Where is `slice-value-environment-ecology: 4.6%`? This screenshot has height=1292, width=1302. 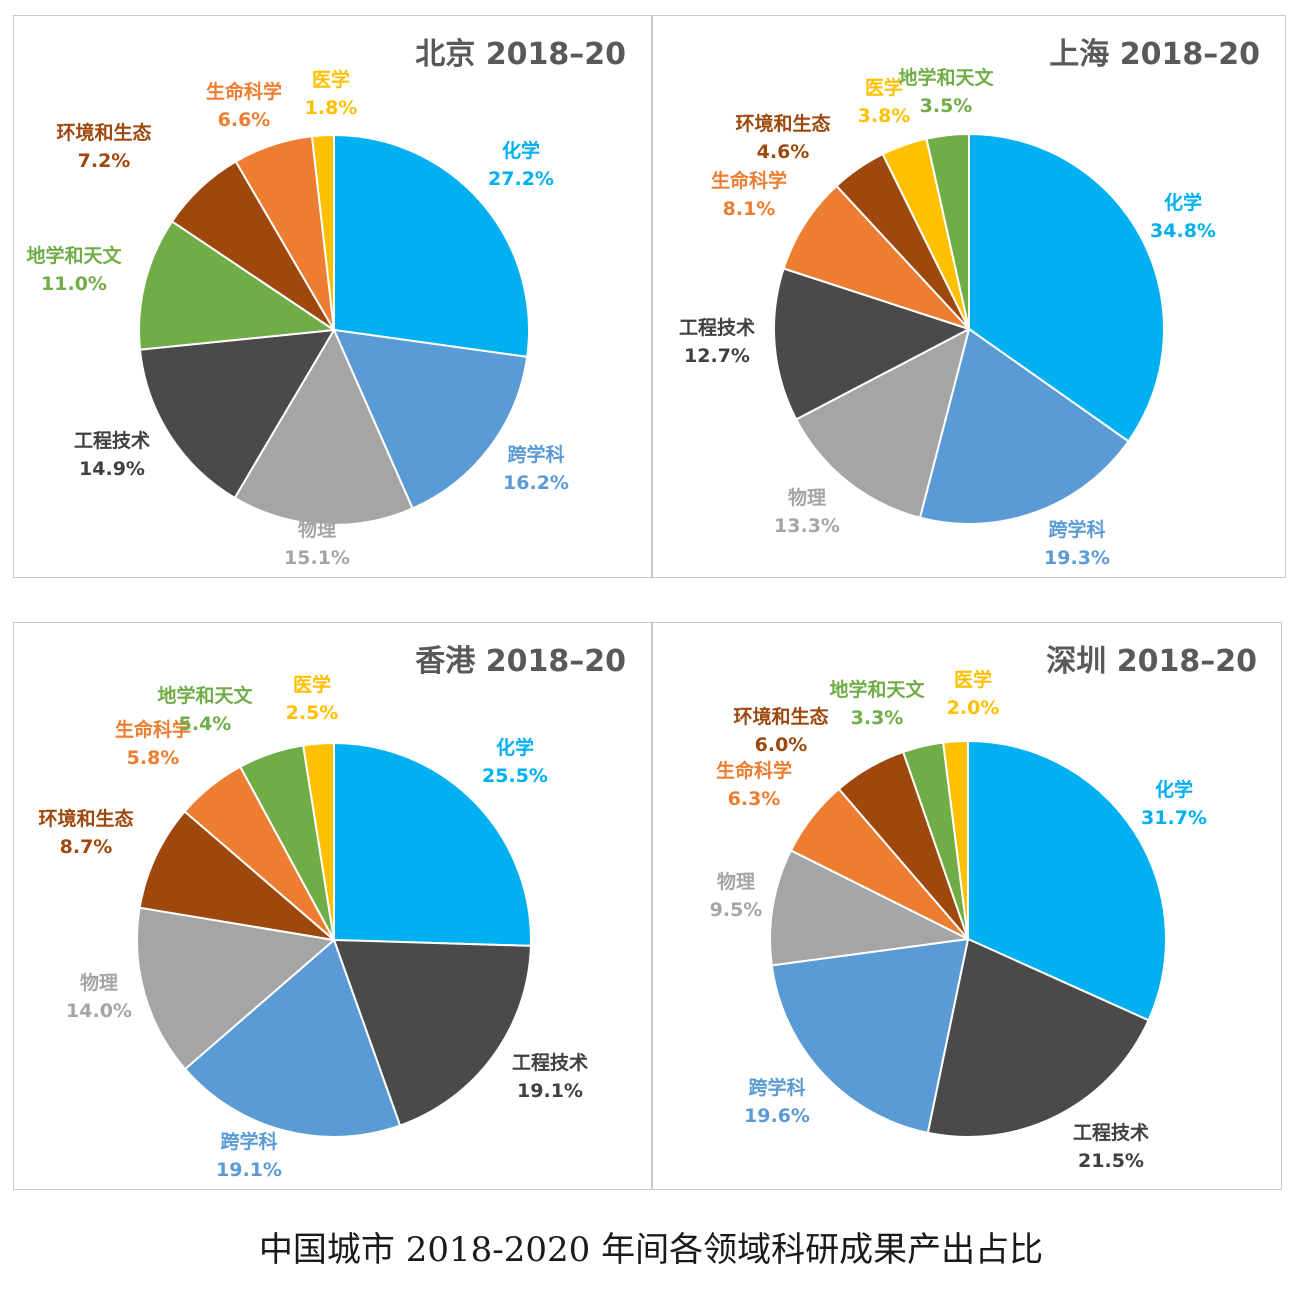 slice-value-environment-ecology: 4.6% is located at coordinates (783, 152).